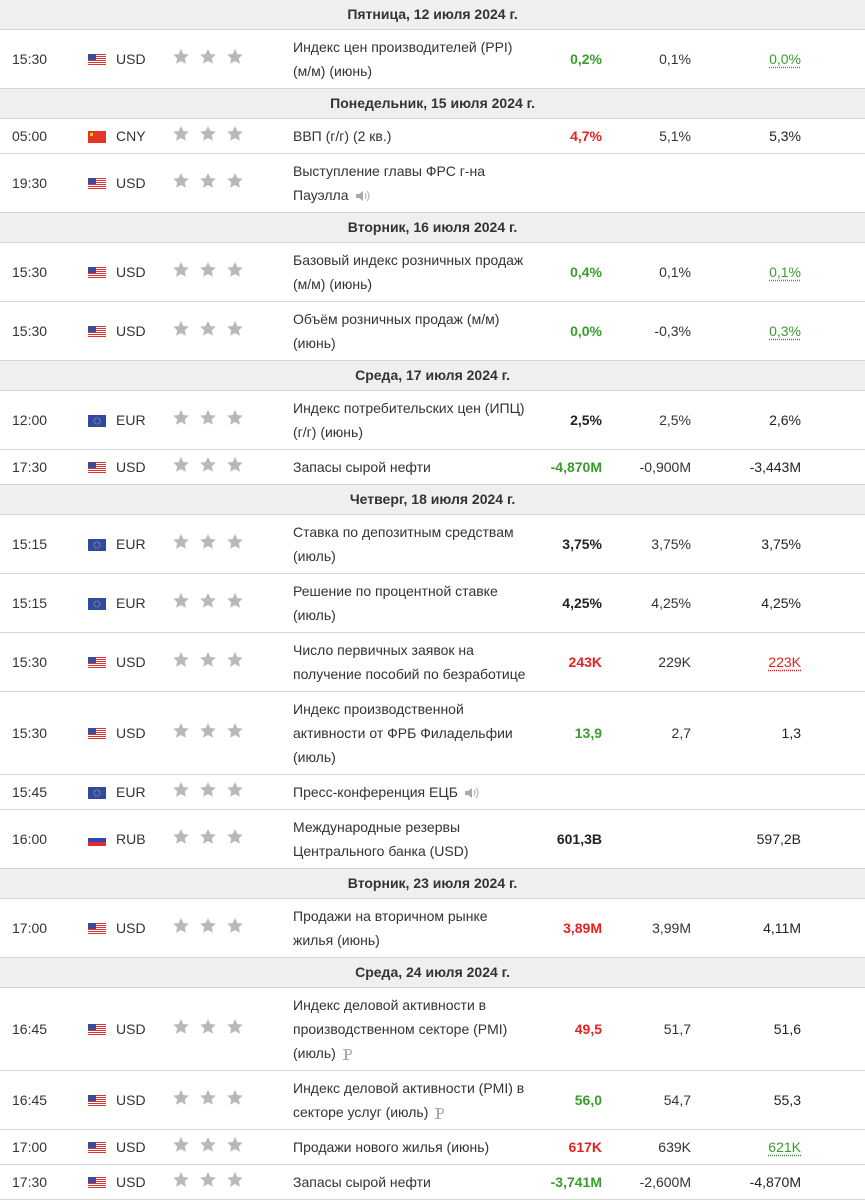 The width and height of the screenshot is (865, 1200). Describe the element at coordinates (648, 1029) in the screenshot. I see `forecast-value: 51,7` at that location.